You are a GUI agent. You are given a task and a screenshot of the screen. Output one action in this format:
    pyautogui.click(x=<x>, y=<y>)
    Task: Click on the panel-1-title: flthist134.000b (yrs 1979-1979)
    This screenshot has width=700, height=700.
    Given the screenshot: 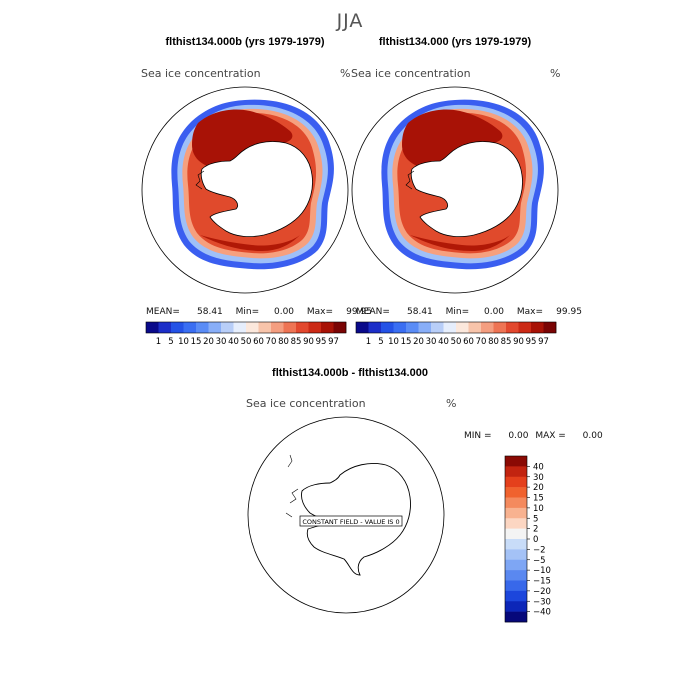 What is the action you would take?
    pyautogui.click(x=245, y=42)
    